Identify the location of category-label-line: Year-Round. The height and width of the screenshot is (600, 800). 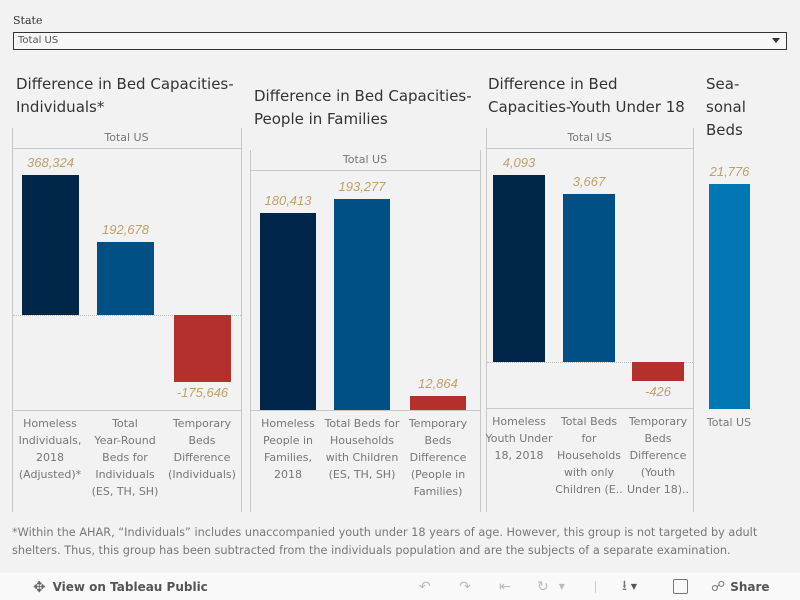
(125, 440).